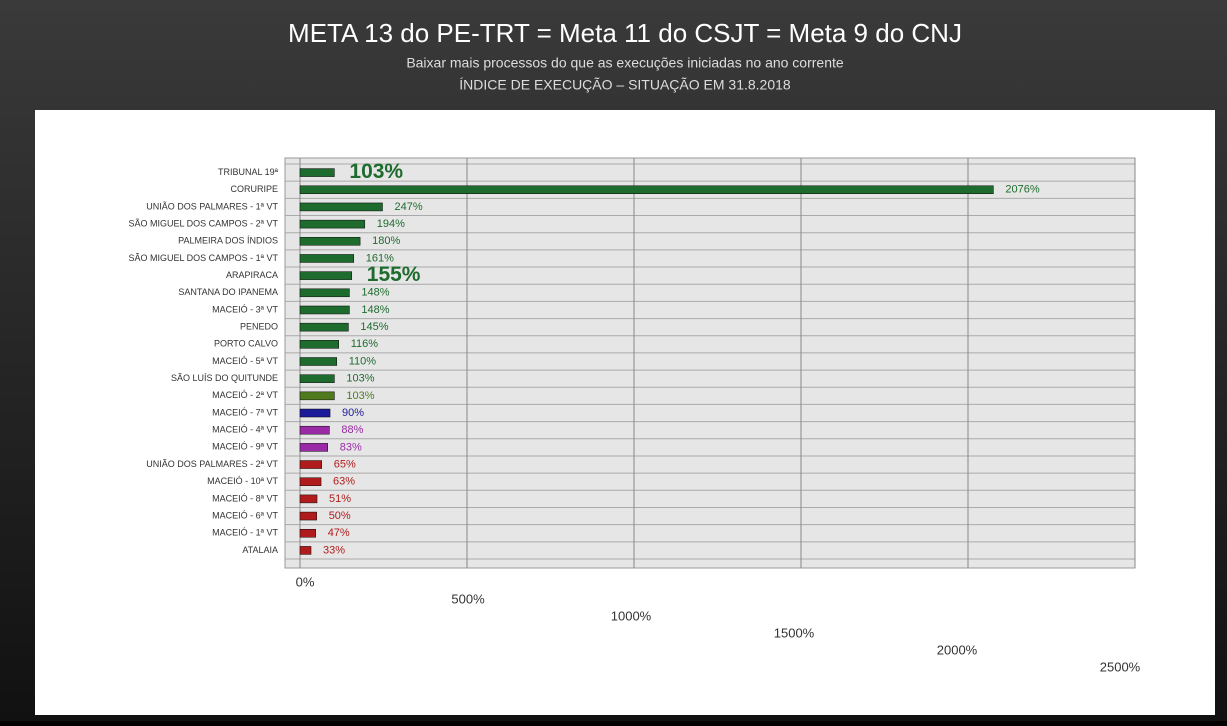  I want to click on data-label: 145%, so click(374, 327).